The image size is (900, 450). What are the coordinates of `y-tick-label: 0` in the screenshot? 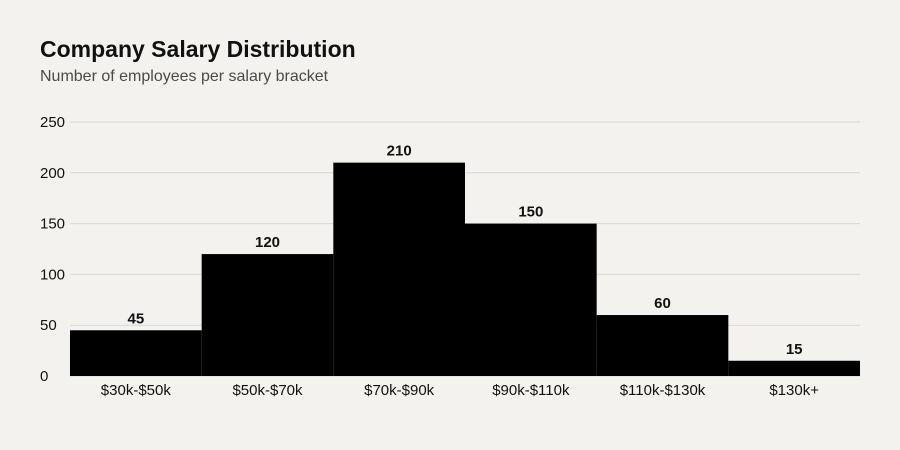 It's located at (44, 376).